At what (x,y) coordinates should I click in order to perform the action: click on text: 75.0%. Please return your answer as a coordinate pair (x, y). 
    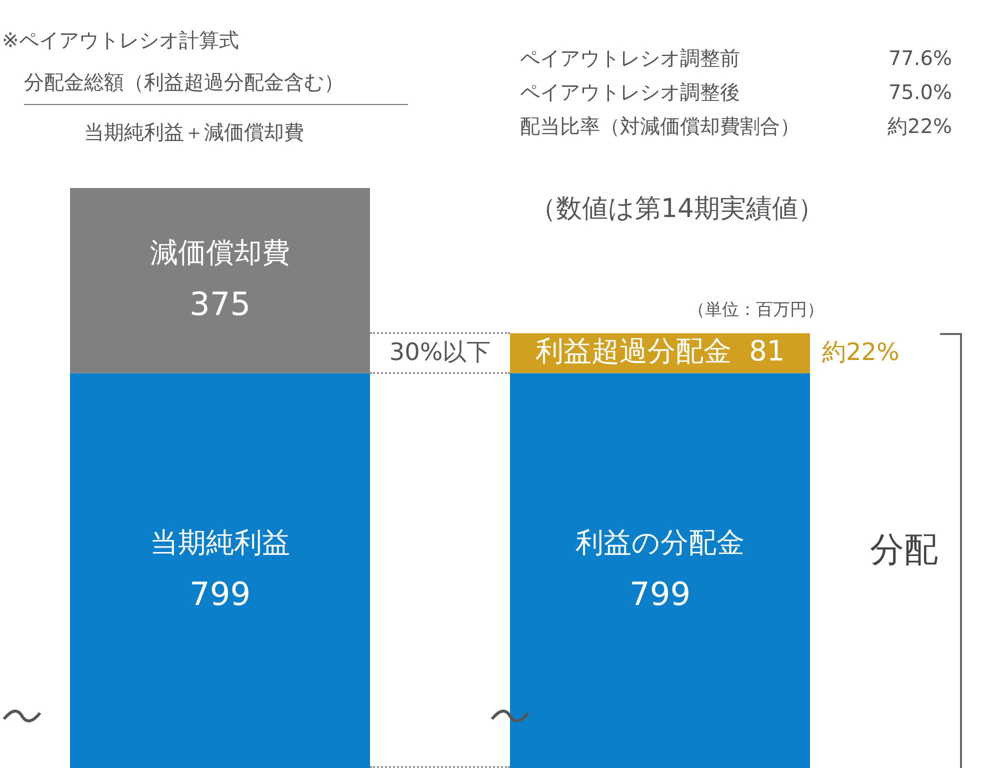
    Looking at the image, I should click on (920, 92).